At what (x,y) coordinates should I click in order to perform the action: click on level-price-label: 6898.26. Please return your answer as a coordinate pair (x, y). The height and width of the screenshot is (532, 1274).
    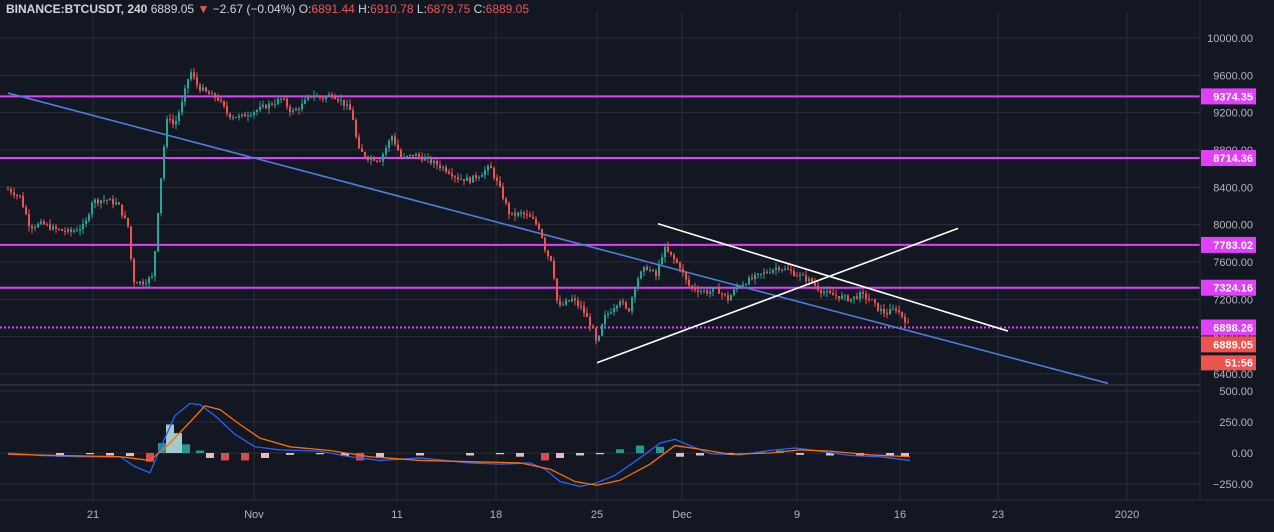
    Looking at the image, I should click on (1233, 328).